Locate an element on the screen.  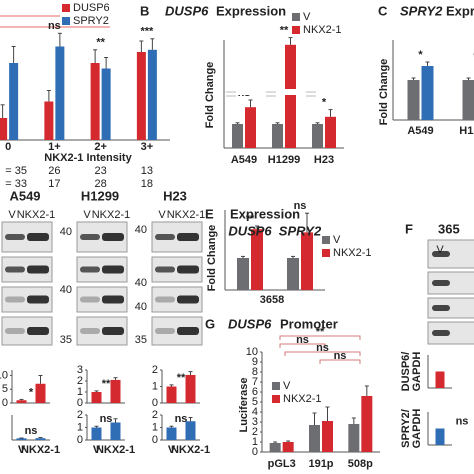
category-label: pGL3 is located at coordinates (282, 464).